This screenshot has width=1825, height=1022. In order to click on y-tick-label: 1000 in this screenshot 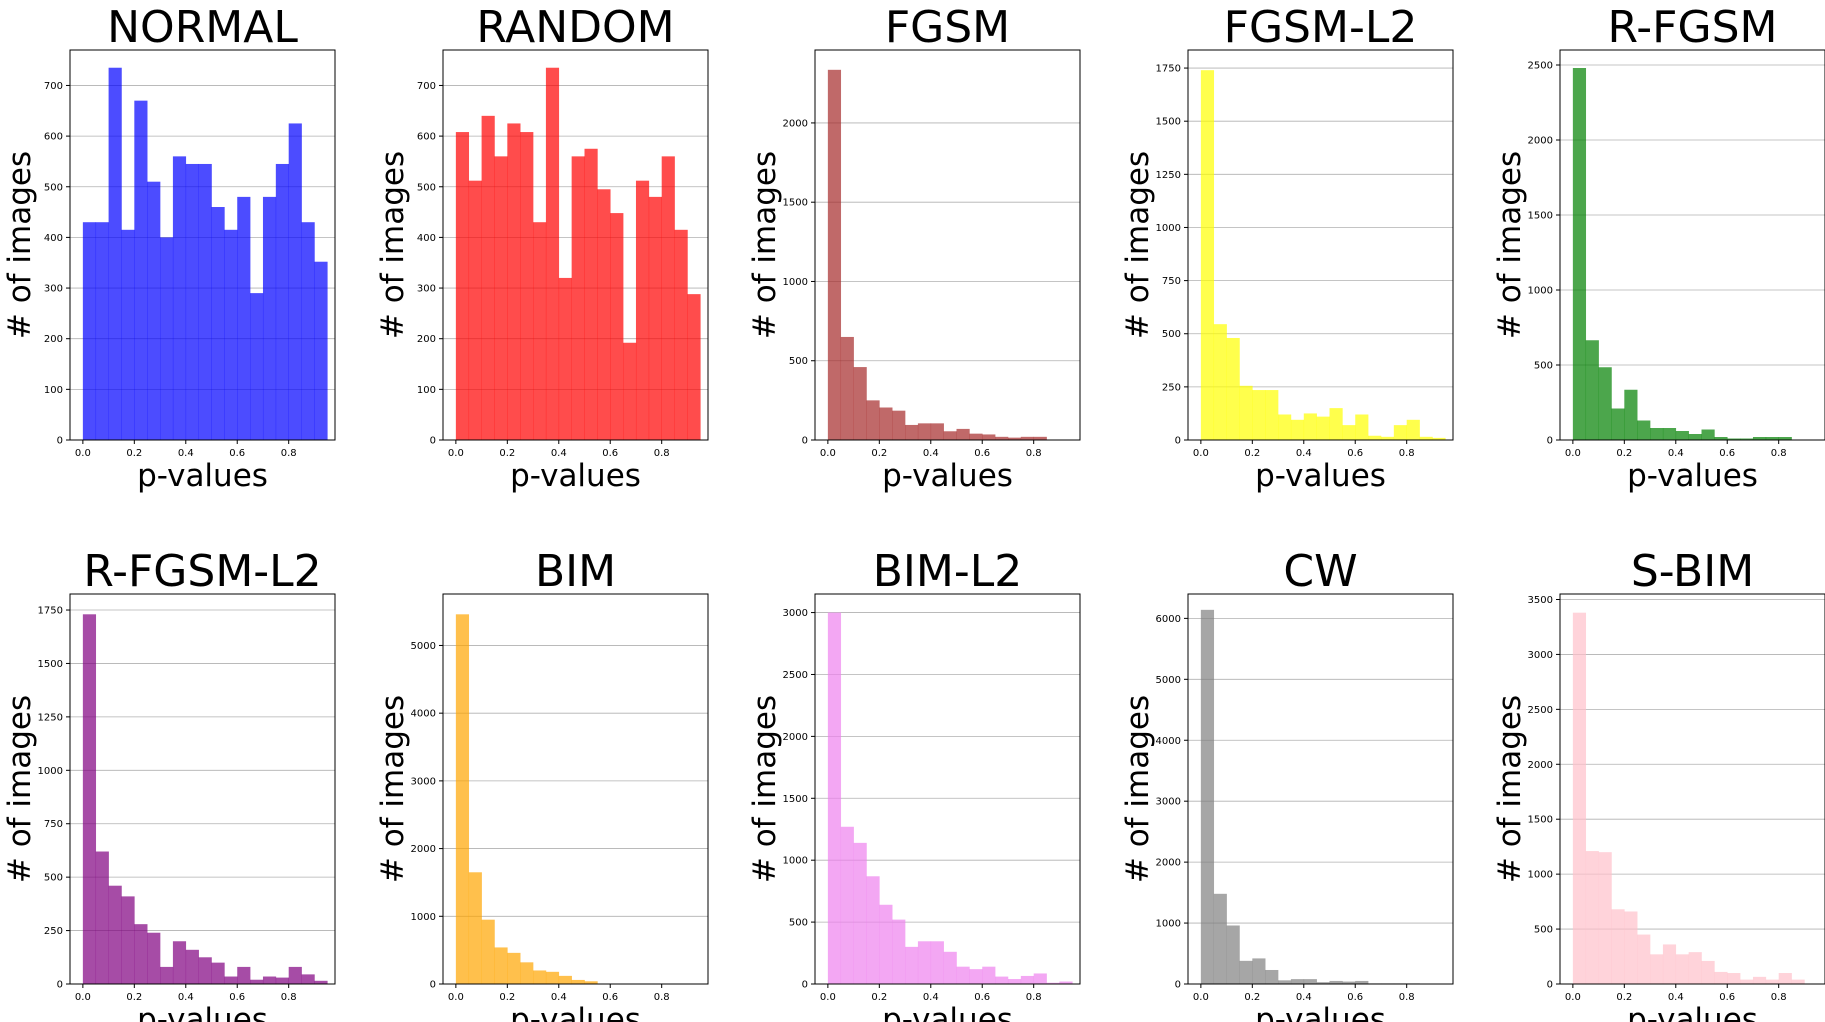, I will do `click(1540, 291)`.